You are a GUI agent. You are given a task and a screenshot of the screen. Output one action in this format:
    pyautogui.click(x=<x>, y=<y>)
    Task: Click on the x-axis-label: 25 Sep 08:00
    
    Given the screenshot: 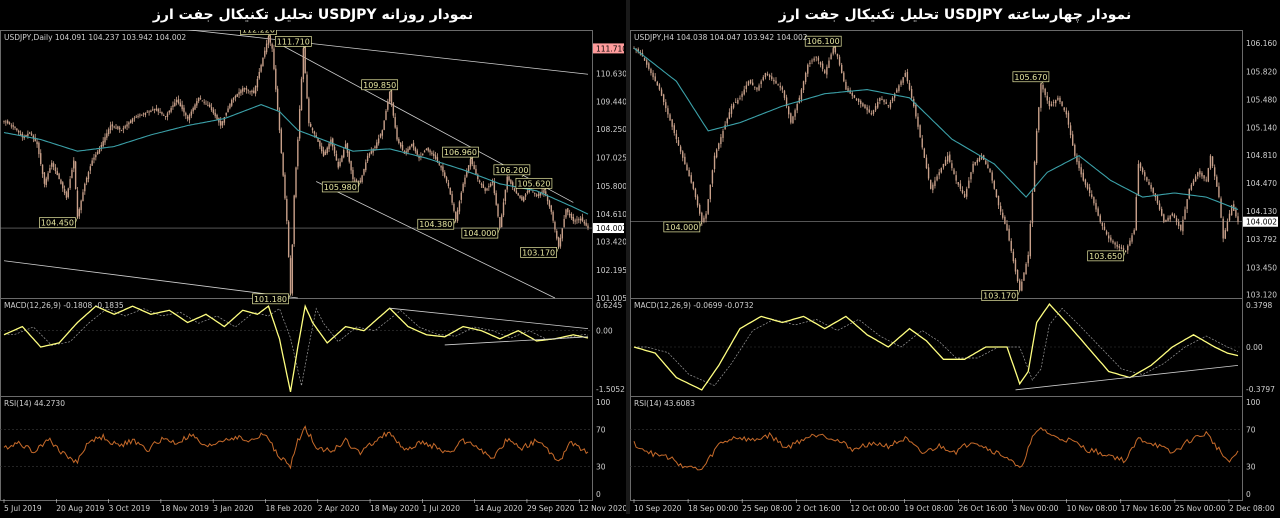 What is the action you would take?
    pyautogui.click(x=767, y=508)
    